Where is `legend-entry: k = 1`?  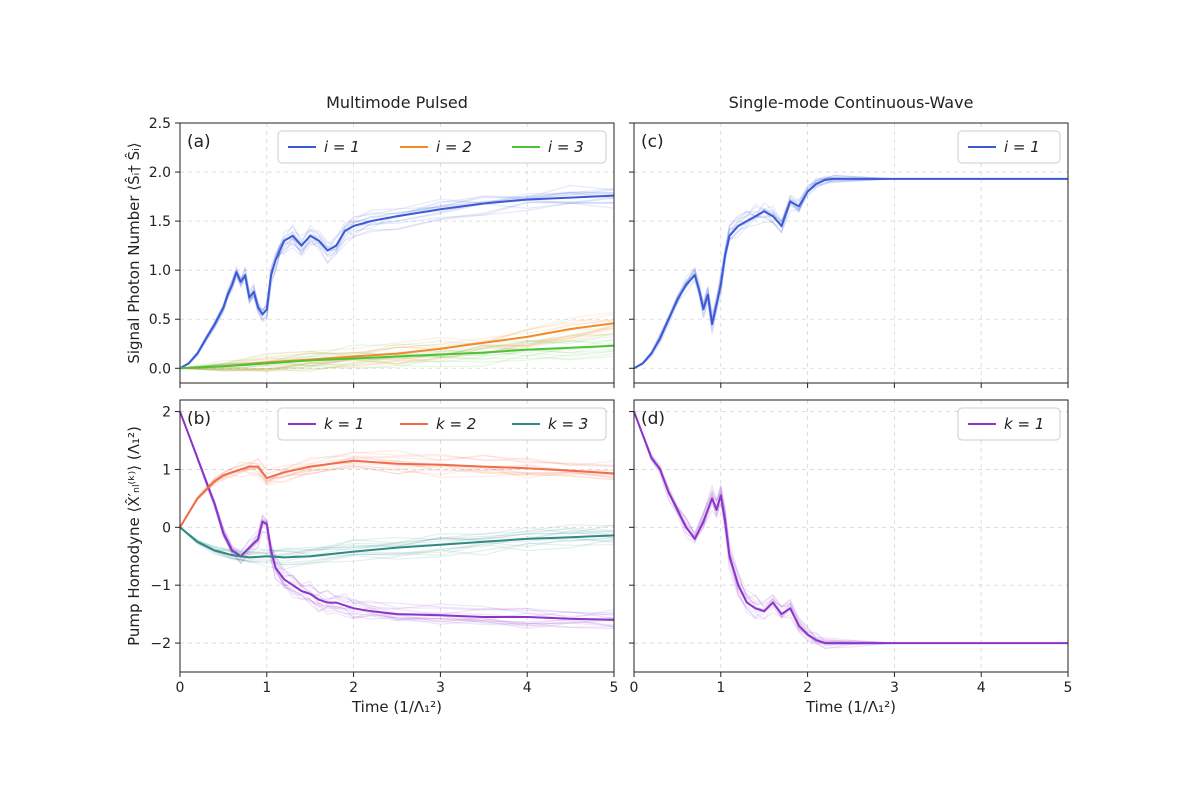
legend-entry: k = 1 is located at coordinates (344, 424).